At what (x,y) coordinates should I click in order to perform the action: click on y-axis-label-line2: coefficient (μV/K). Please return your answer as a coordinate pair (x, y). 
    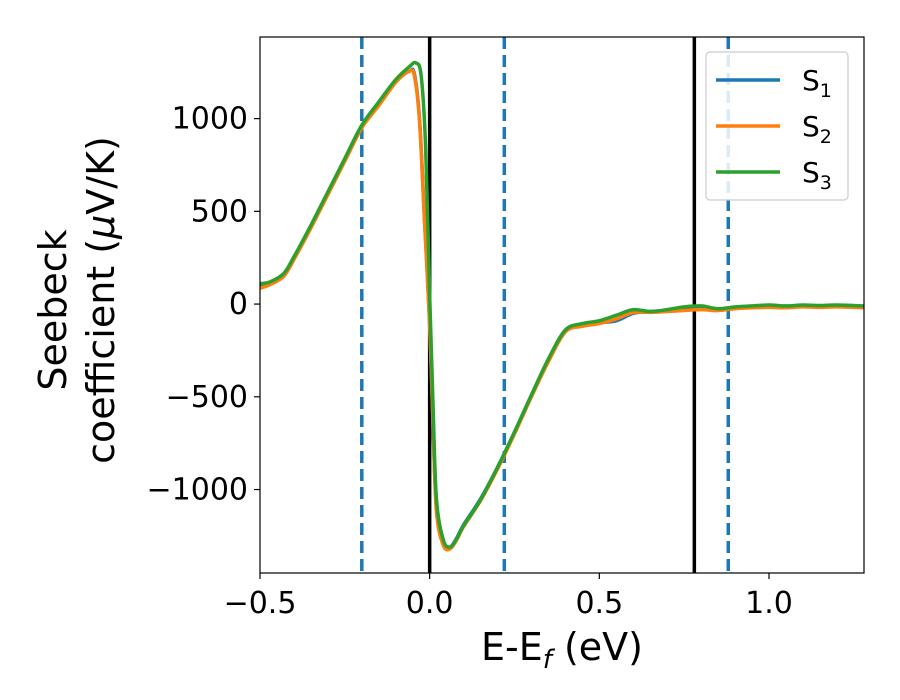
    Looking at the image, I should click on (101, 300).